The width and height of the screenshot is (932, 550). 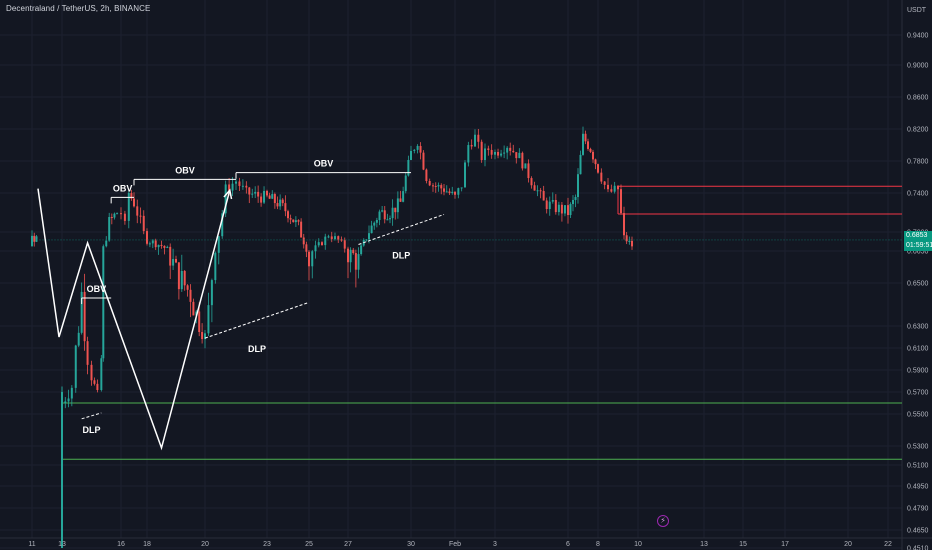 What do you see at coordinates (918, 36) in the screenshot?
I see `price-tick-label: 0.9400` at bounding box center [918, 36].